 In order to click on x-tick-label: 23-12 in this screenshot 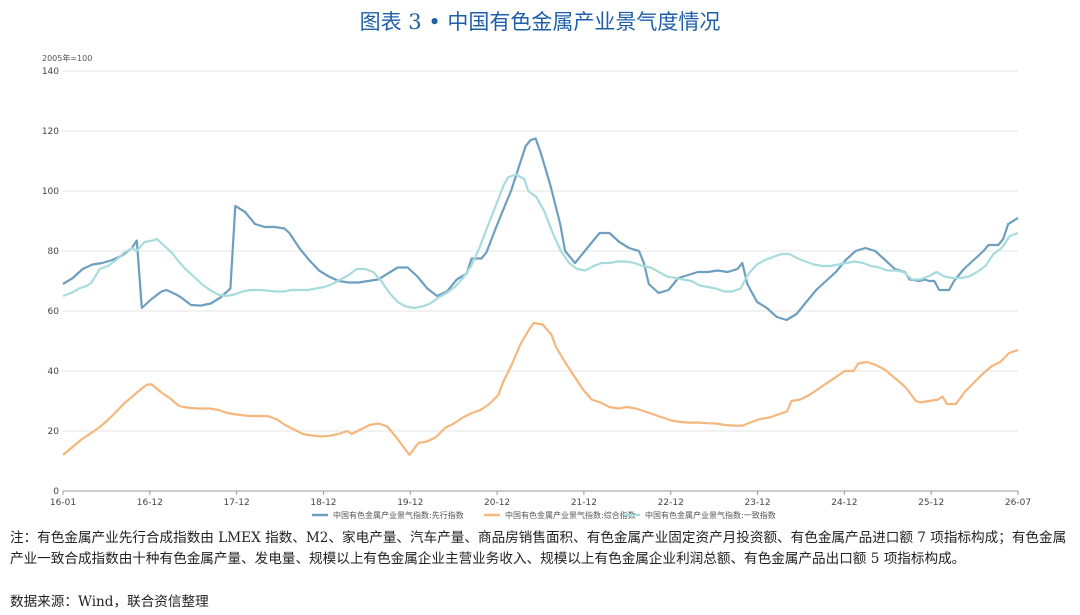, I will do `click(757, 503)`.